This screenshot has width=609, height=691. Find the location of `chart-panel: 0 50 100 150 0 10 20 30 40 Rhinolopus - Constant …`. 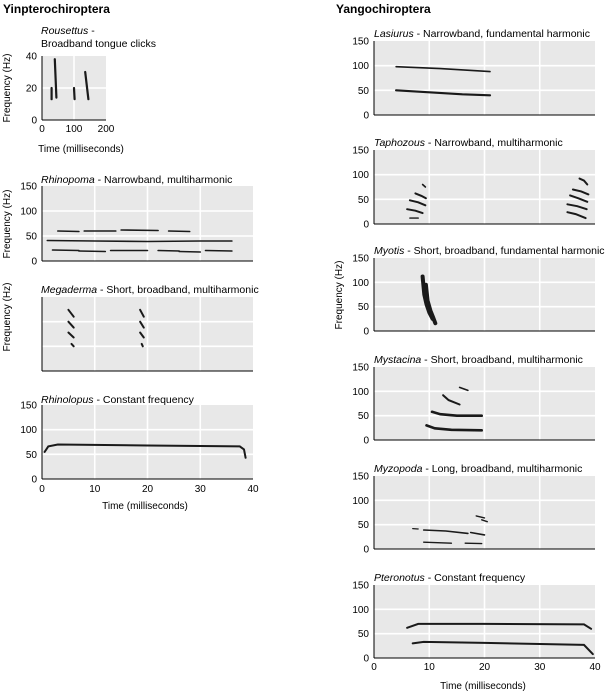

chart-panel: 0 50 100 150 0 10 20 30 40 Rhinolopus - Constant … is located at coordinates (139, 453).